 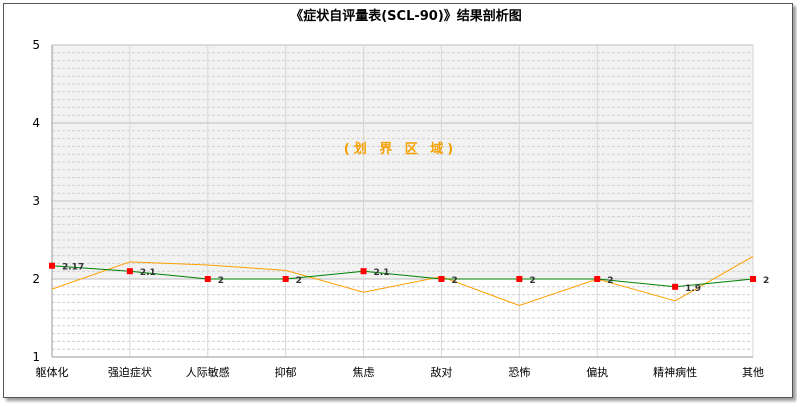 I want to click on x-tick-label: 抑郁, so click(x=286, y=372).